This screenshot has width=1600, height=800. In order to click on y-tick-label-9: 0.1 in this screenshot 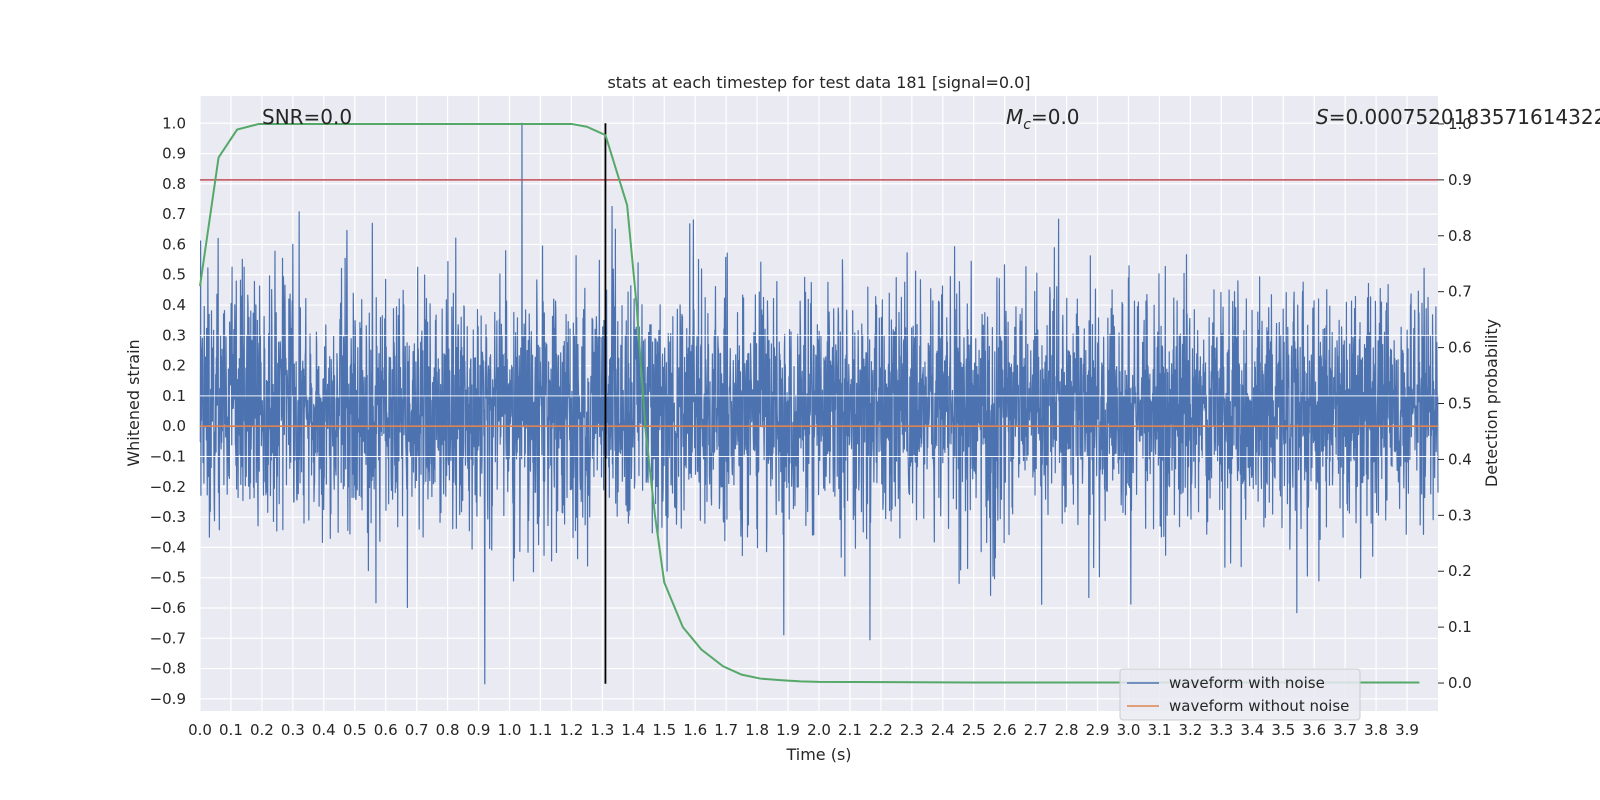, I will do `click(174, 396)`.